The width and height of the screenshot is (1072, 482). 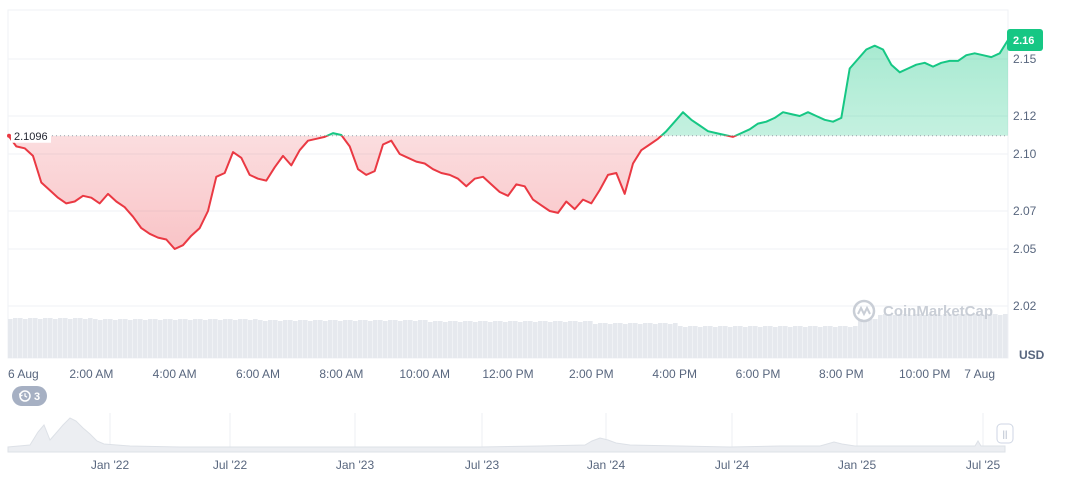 What do you see at coordinates (23, 374) in the screenshot?
I see `x-tick-label: 6 Aug` at bounding box center [23, 374].